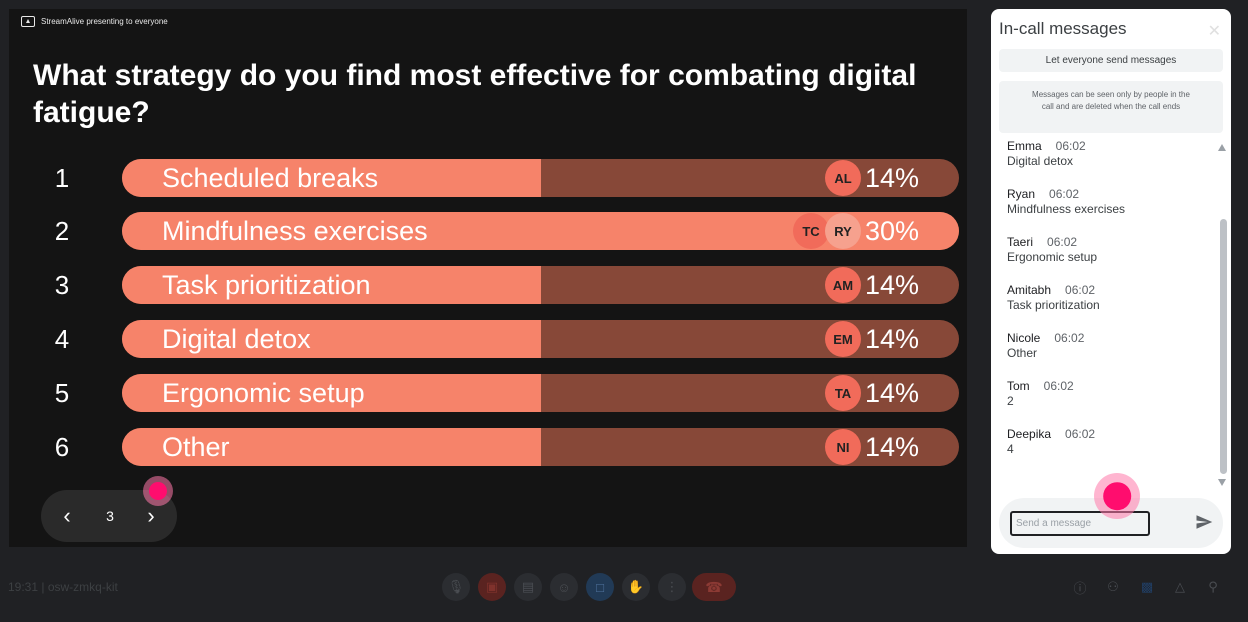  Describe the element at coordinates (456, 587) in the screenshot. I see `mic-icon: 🎙` at that location.